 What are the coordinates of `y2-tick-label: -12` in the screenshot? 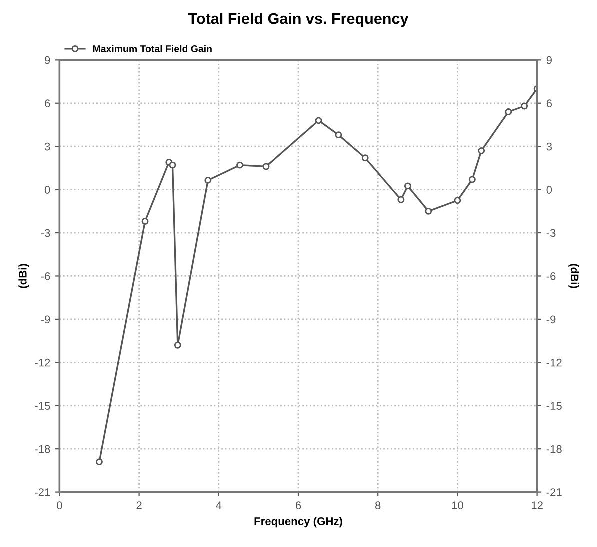 It's located at (554, 362).